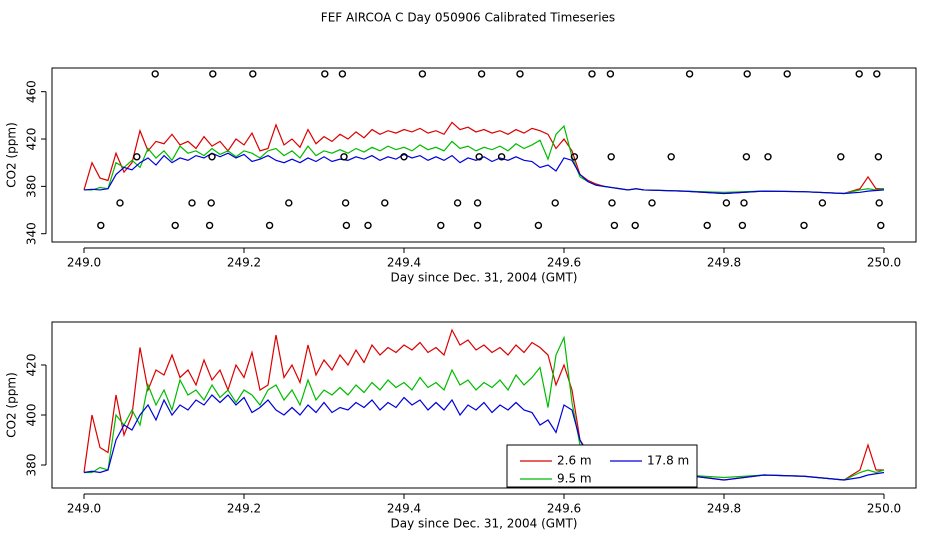  I want to click on legend-label: 17.8 m, so click(668, 461).